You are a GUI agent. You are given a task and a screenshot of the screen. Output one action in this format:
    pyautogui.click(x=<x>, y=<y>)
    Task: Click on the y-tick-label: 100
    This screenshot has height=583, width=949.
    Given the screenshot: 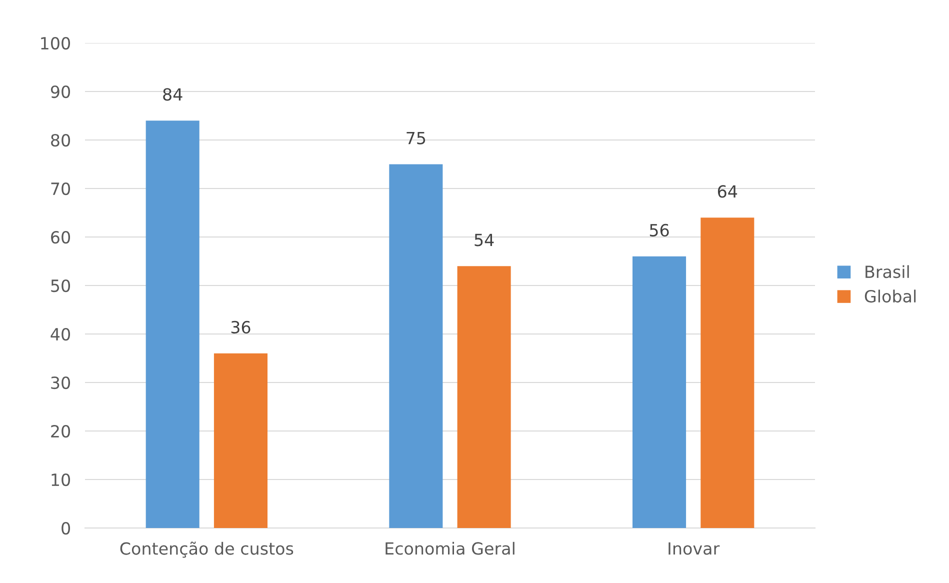 What is the action you would take?
    pyautogui.click(x=55, y=43)
    